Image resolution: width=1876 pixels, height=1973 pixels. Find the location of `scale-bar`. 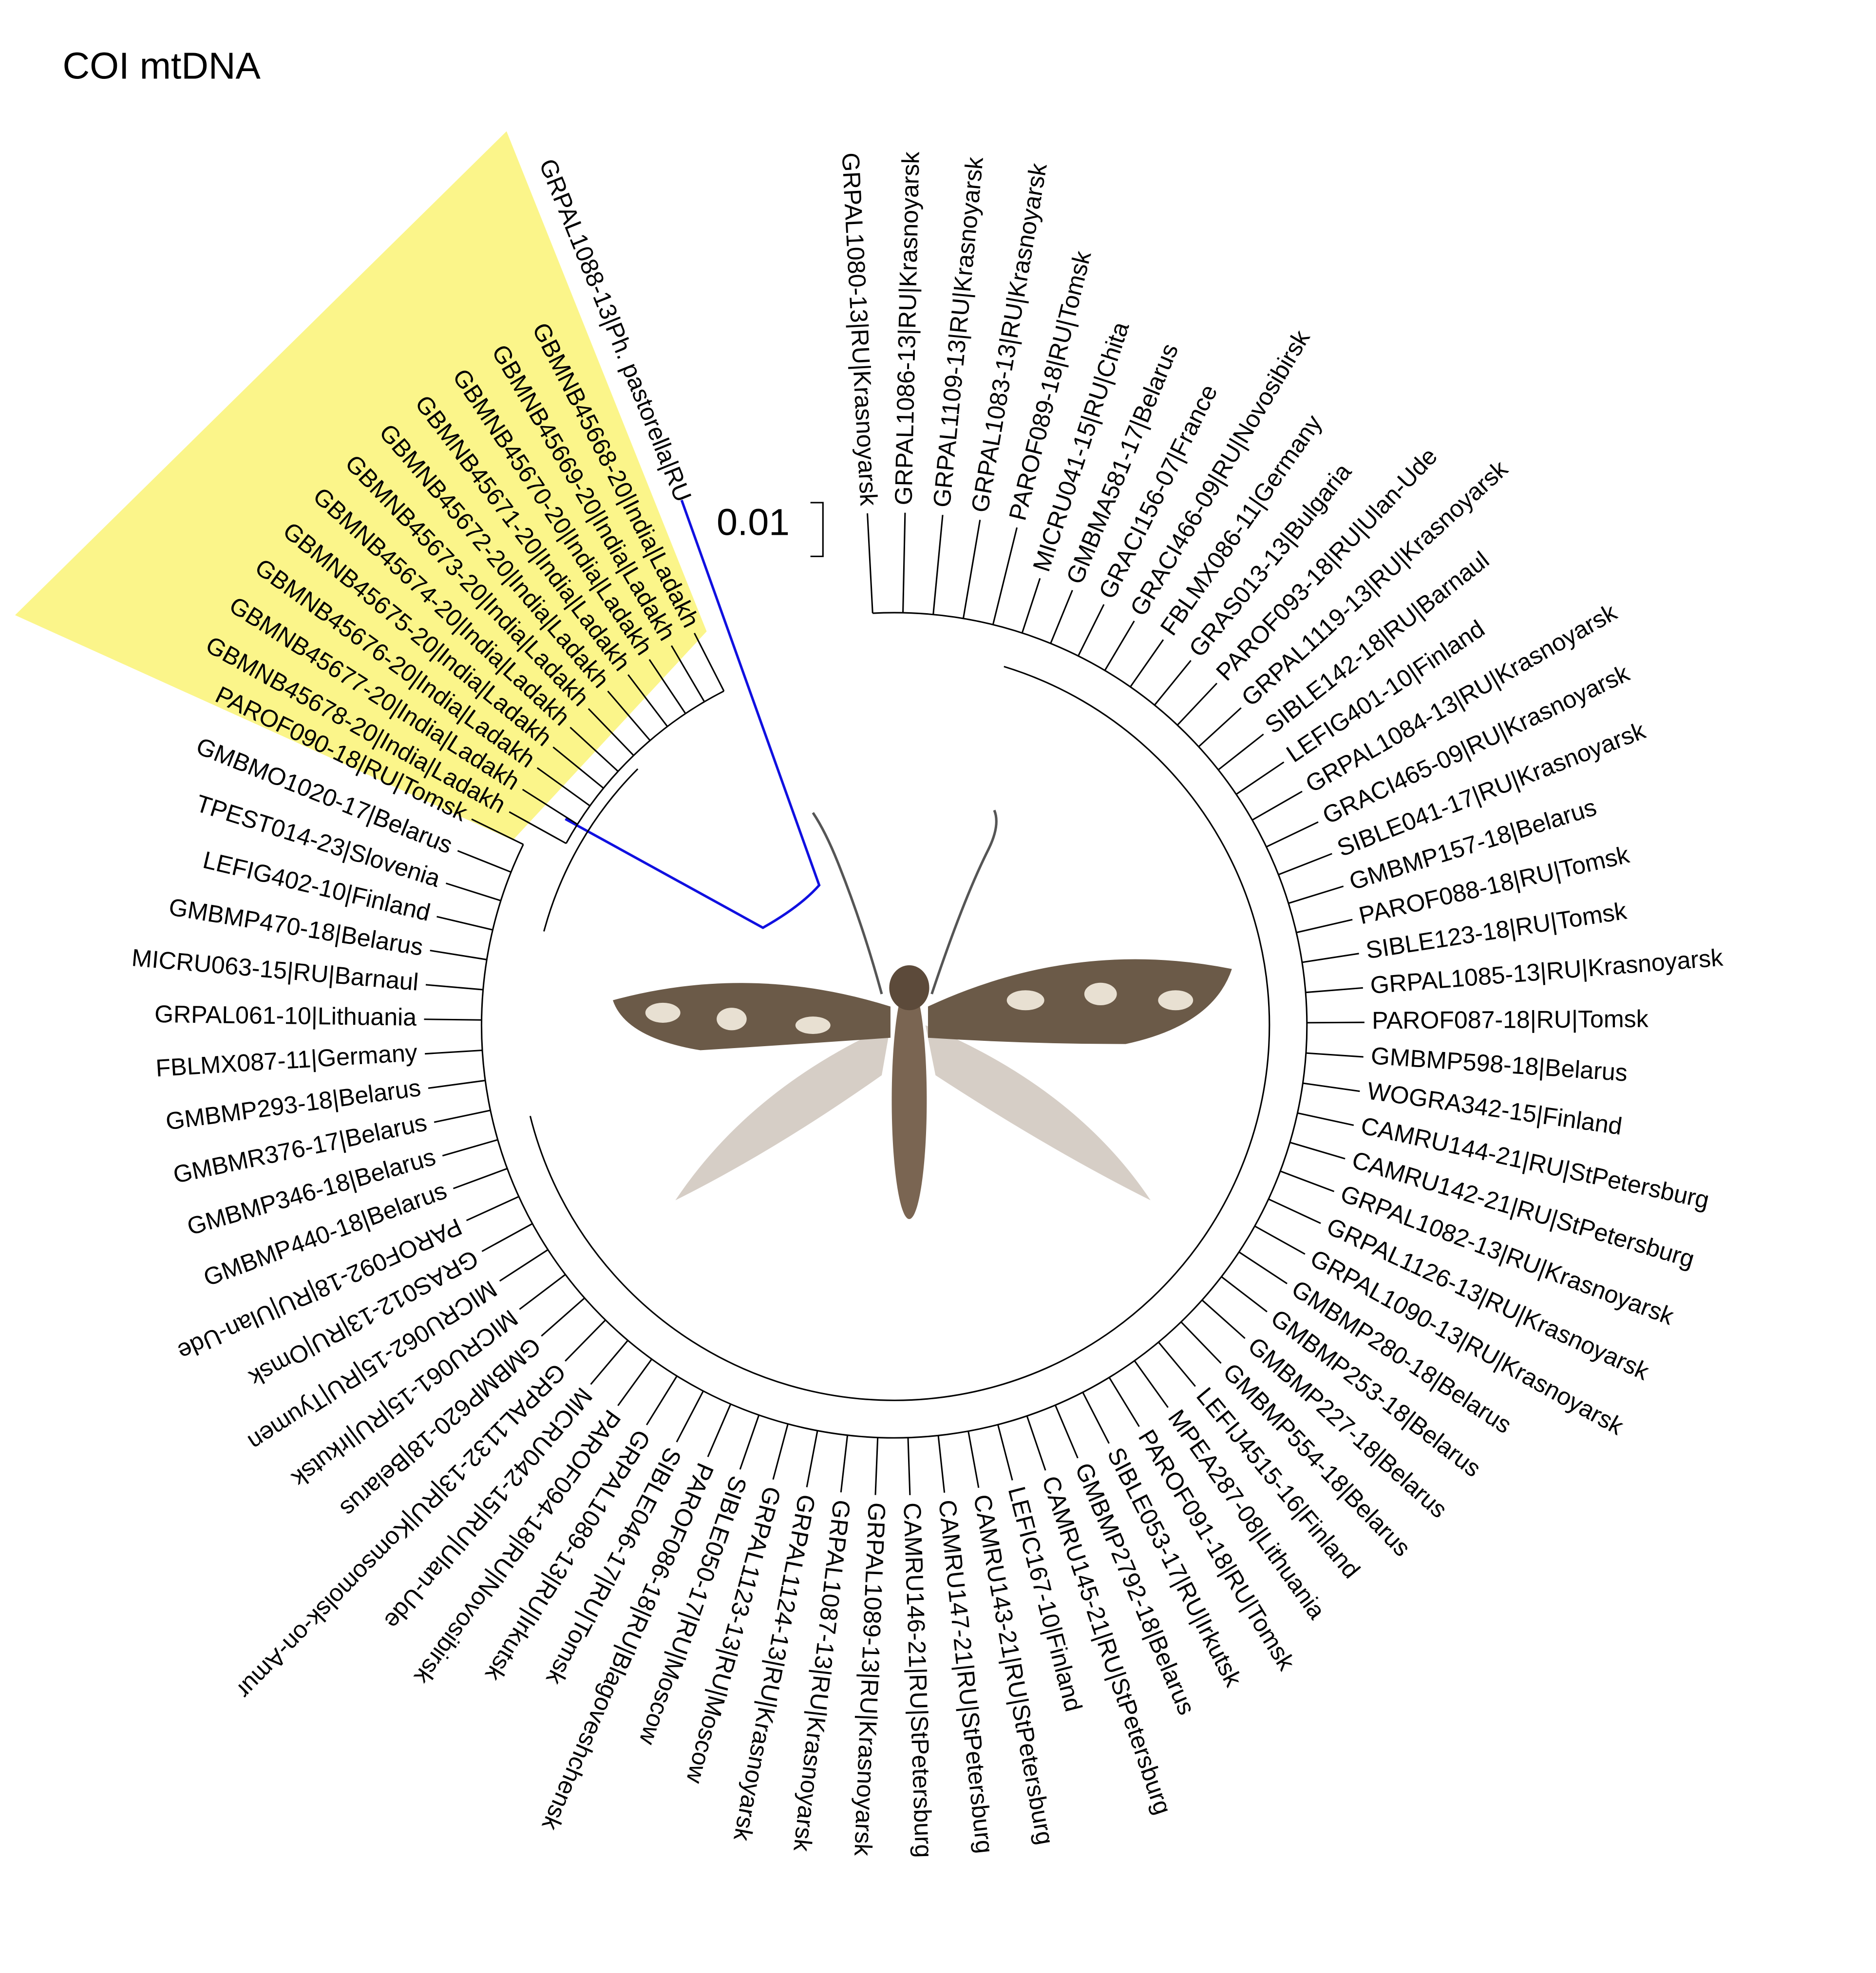

scale-bar is located at coordinates (817, 529).